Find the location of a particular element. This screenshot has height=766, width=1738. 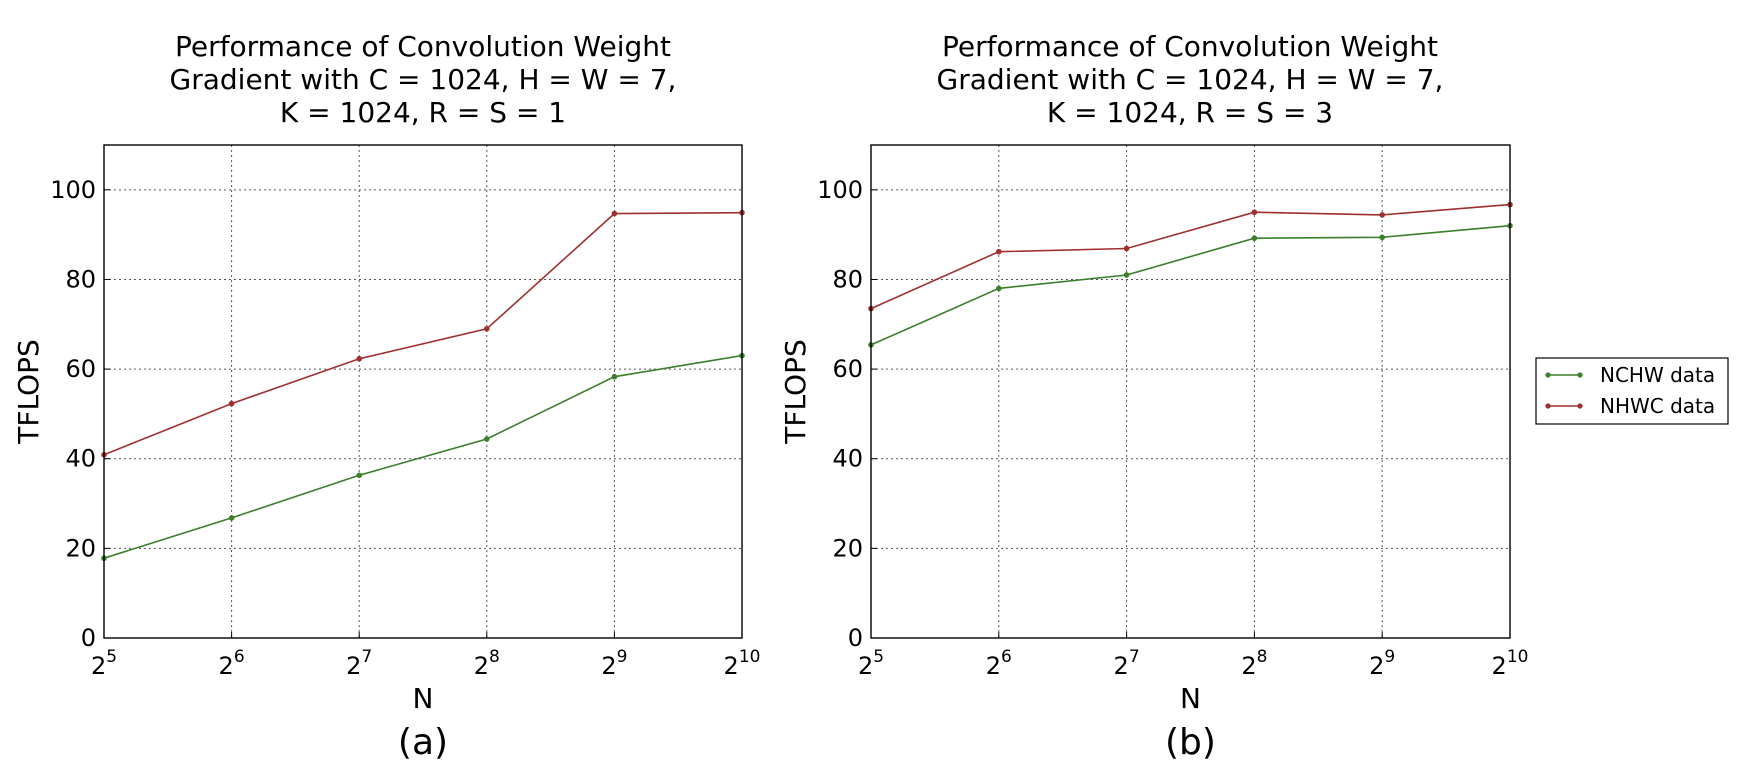

legend-label: NCHW data is located at coordinates (1657, 375).